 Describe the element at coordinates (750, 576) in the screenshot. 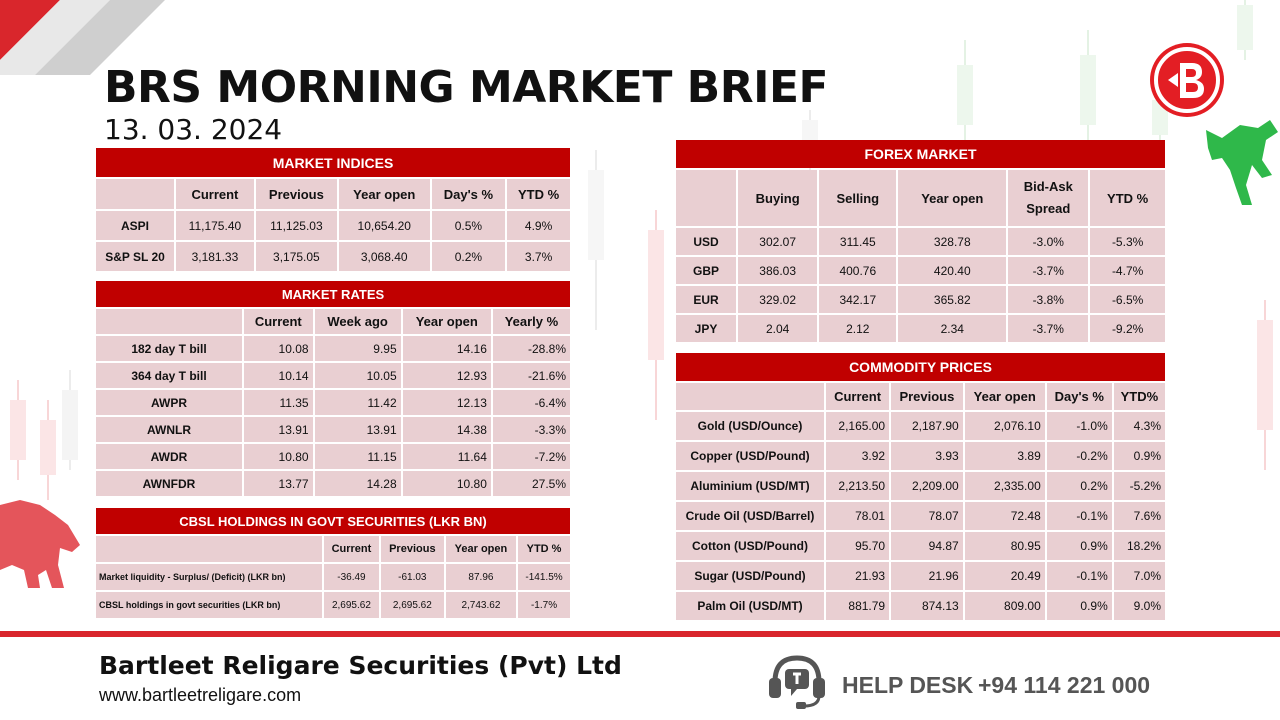

I see `row-label: Sugar (USD/Pound)` at that location.